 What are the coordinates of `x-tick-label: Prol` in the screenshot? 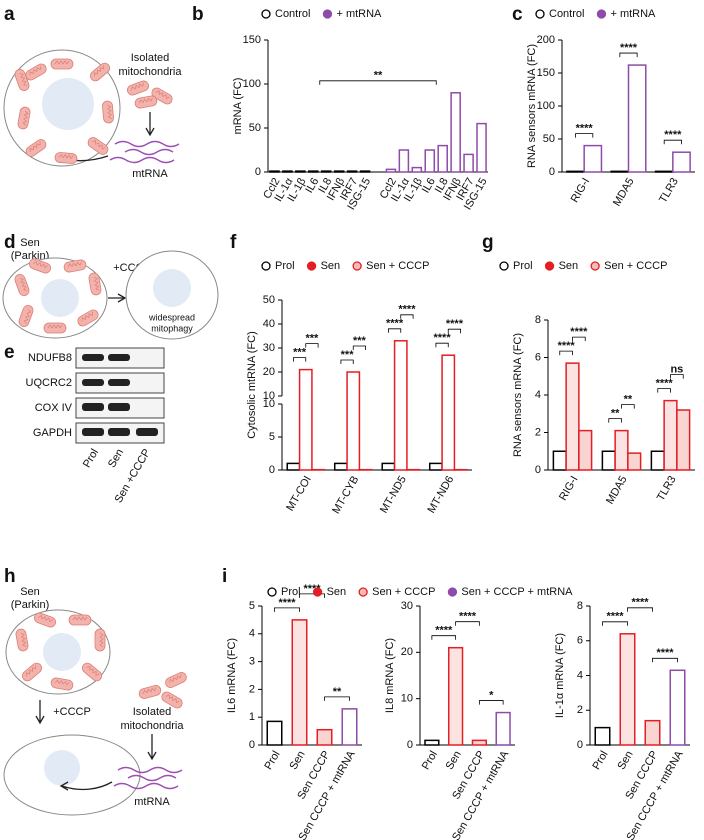 It's located at (430, 760).